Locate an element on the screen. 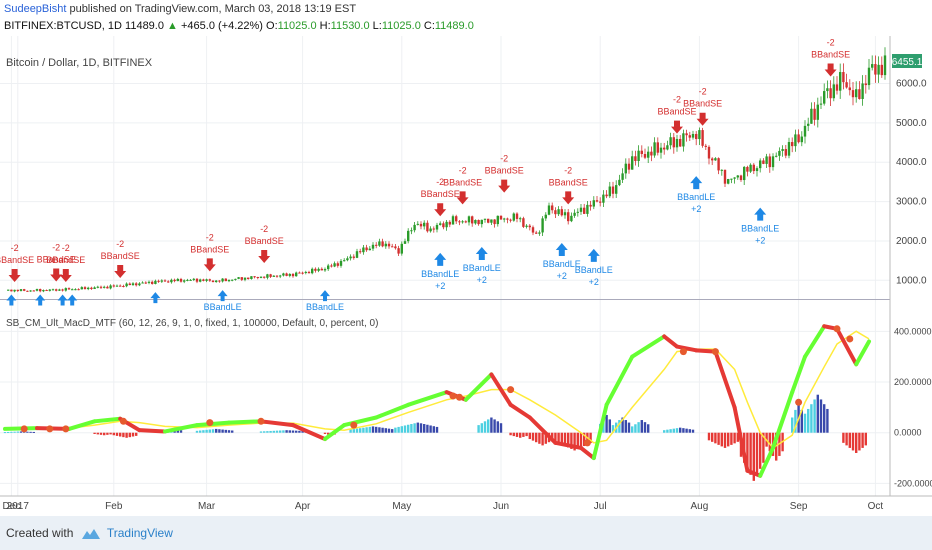 The height and width of the screenshot is (550, 932). tradingview-brand: TradingView is located at coordinates (139, 533).